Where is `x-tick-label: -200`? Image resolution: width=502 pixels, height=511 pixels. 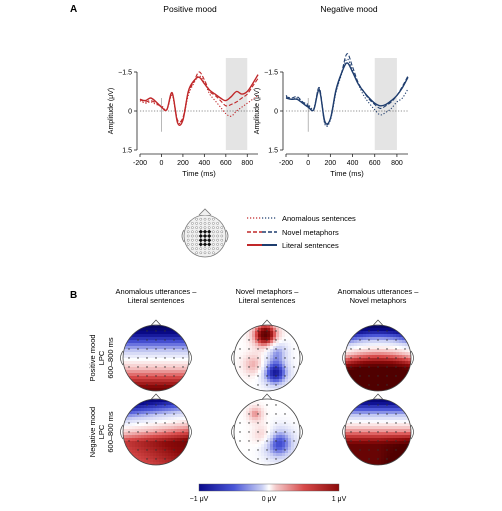
x-tick-label: -200 is located at coordinates (286, 163).